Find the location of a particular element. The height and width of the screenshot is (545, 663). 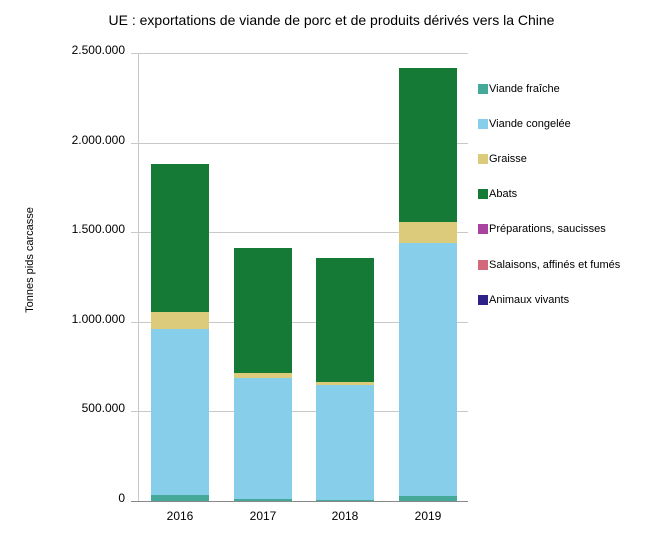

x-tick-label: 2018 is located at coordinates (345, 516).